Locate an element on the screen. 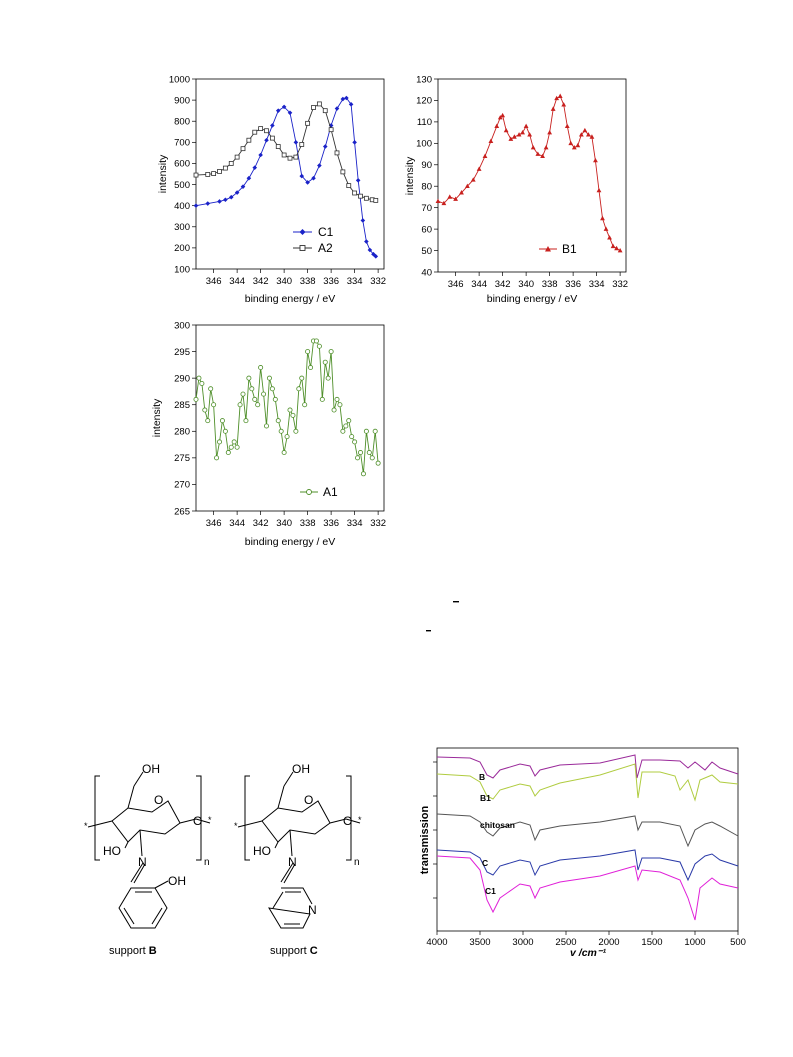 The width and height of the screenshot is (793, 1057). legend-label-c1: C1 is located at coordinates (326, 232).